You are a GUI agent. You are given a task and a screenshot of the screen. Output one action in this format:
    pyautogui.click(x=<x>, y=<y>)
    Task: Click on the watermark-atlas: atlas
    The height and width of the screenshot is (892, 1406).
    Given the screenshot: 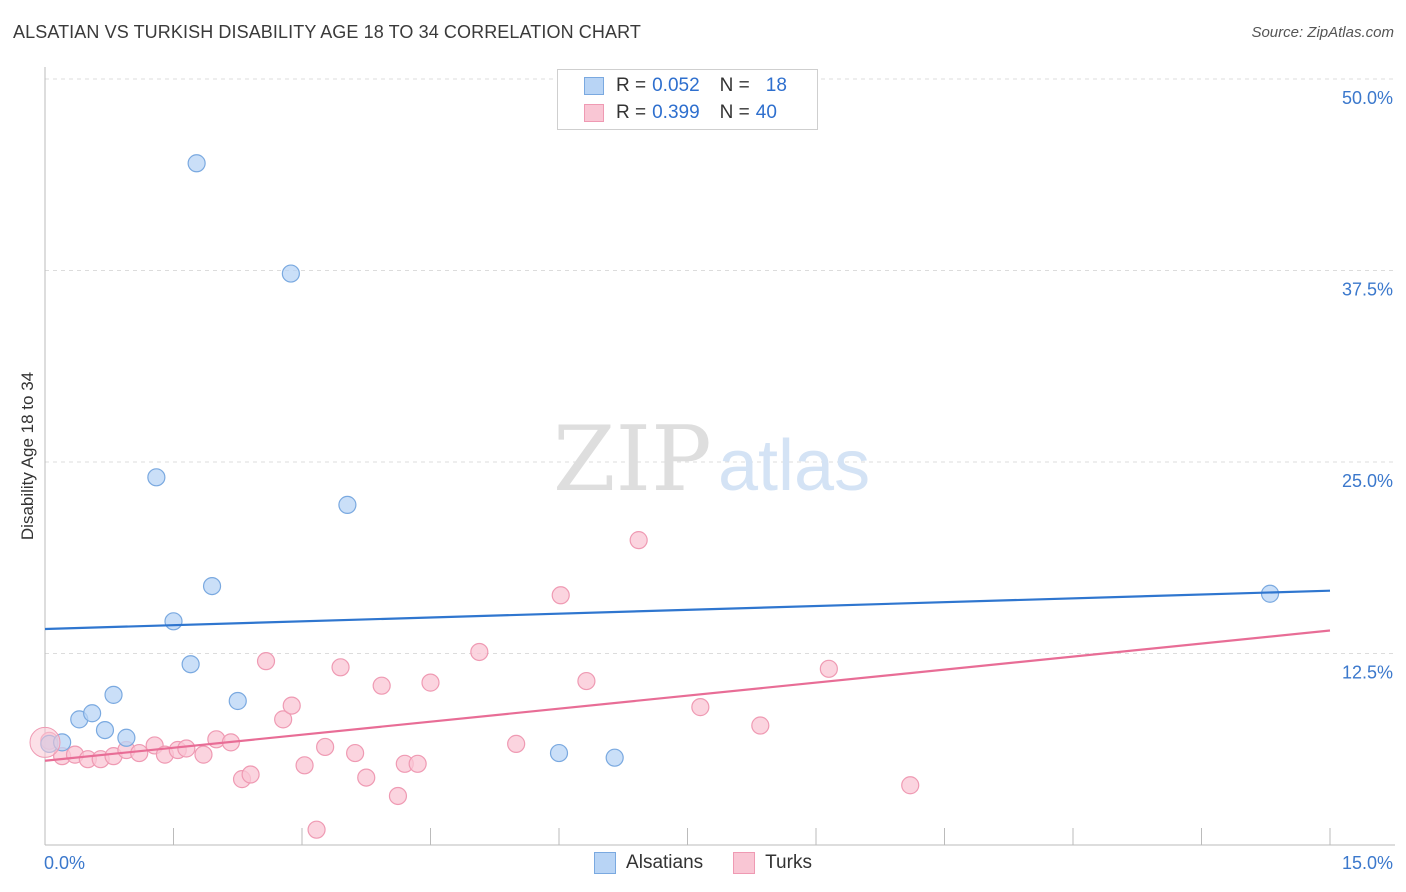 What is the action you would take?
    pyautogui.click(x=794, y=466)
    